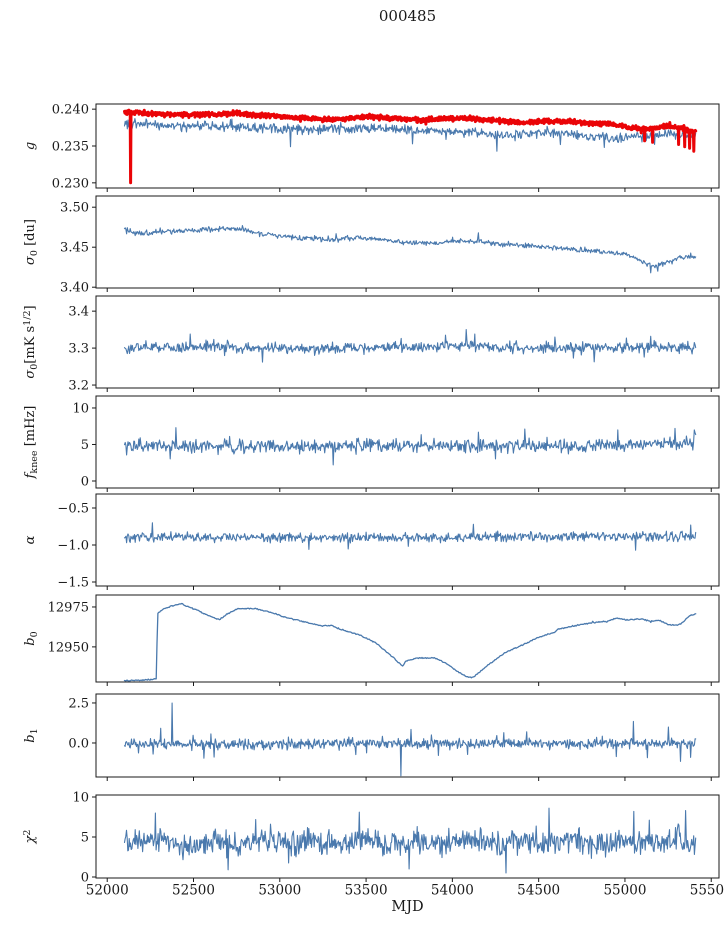 This screenshot has height=936, width=725. Describe the element at coordinates (30, 539) in the screenshot. I see `y-axis-label: α` at that location.